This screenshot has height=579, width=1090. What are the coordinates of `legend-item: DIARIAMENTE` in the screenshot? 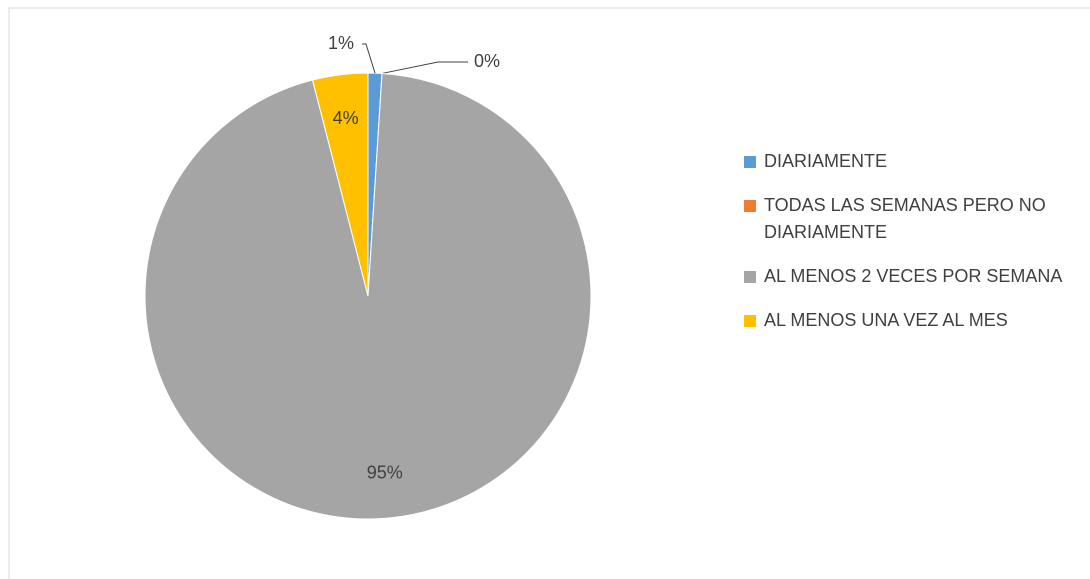 It's located at (912, 161).